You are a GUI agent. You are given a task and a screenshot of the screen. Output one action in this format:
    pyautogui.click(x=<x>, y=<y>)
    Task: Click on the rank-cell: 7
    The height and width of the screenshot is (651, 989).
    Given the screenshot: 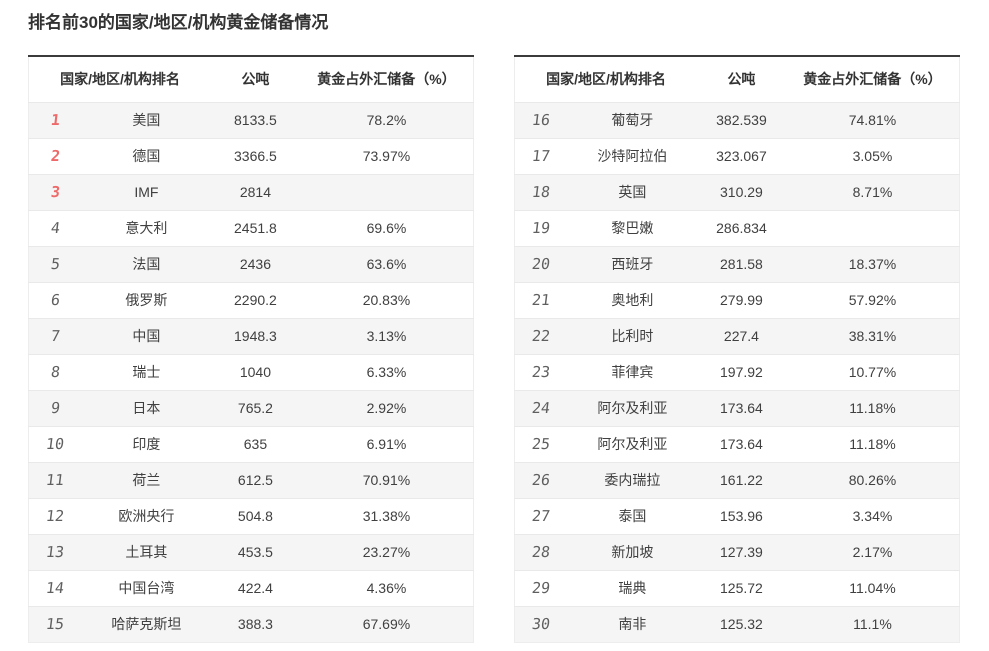 What is the action you would take?
    pyautogui.click(x=55, y=336)
    